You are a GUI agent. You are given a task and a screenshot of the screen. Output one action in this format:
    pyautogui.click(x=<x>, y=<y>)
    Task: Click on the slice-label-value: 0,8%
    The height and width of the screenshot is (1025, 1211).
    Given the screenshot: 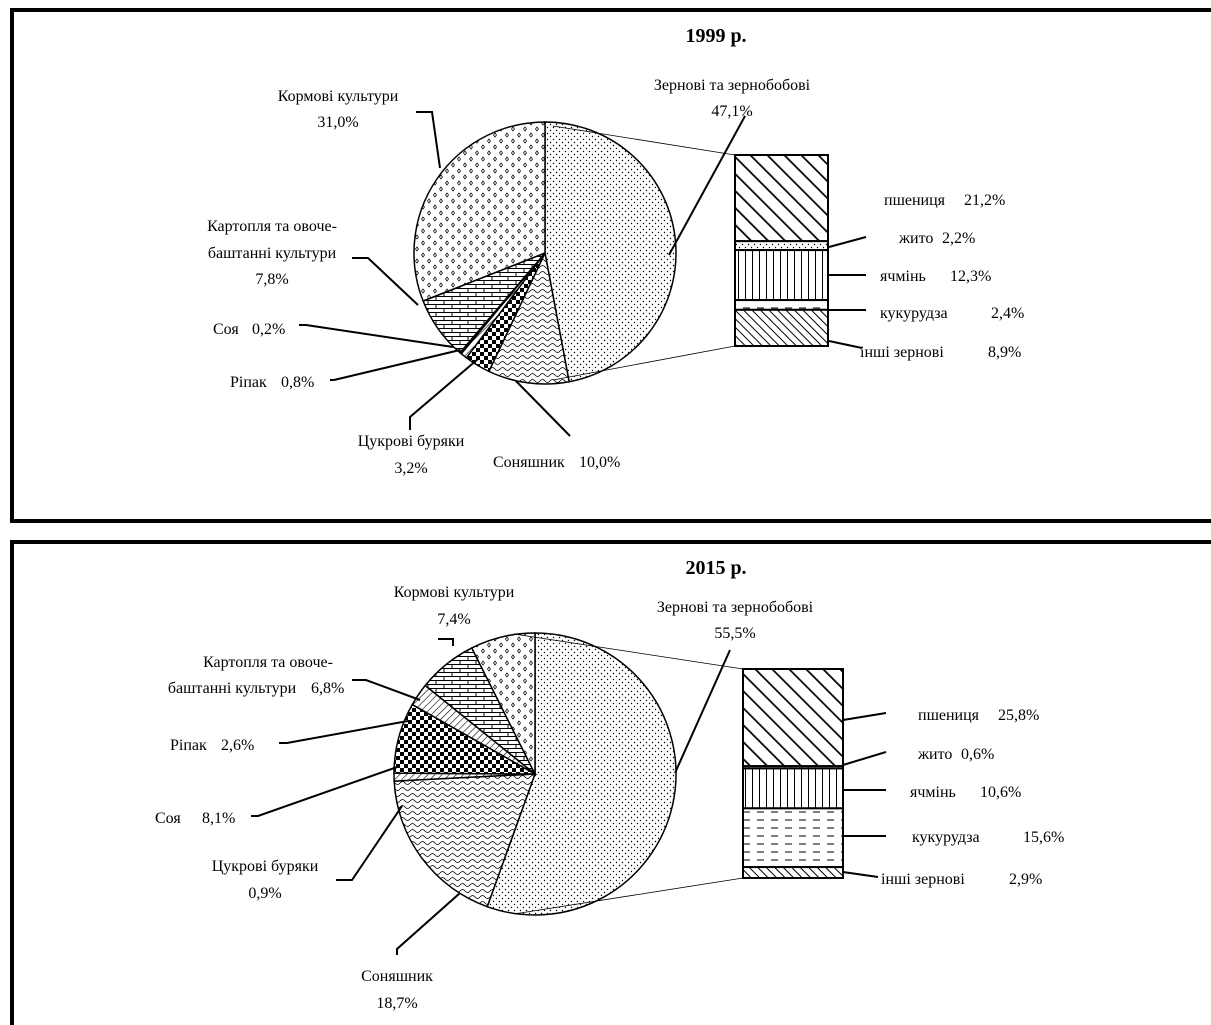 What is the action you would take?
    pyautogui.click(x=297, y=382)
    